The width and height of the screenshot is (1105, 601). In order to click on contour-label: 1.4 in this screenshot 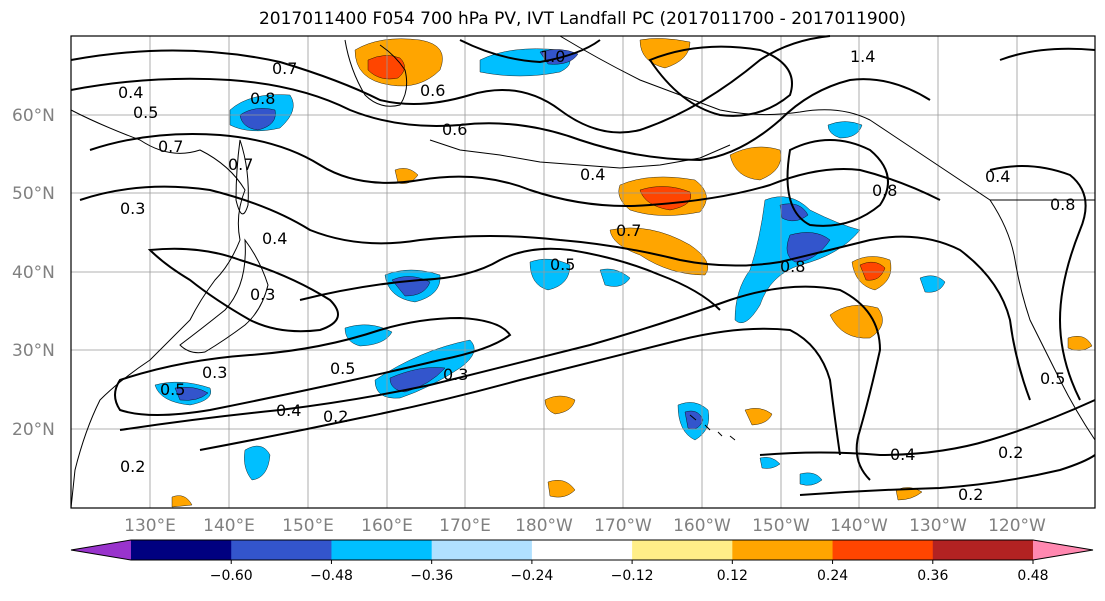, I will do `click(862, 56)`.